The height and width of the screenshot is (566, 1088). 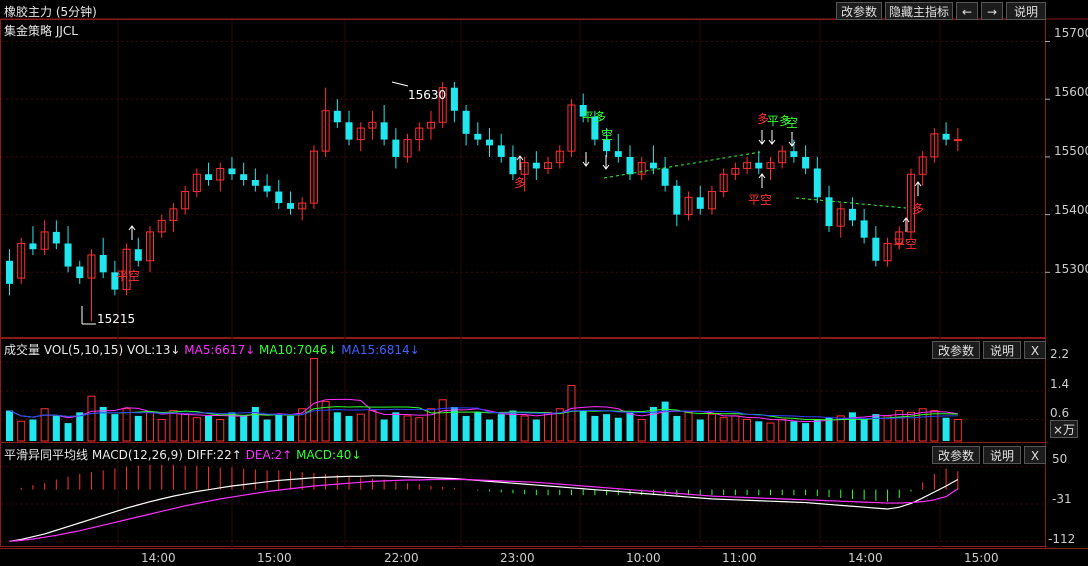 What do you see at coordinates (41, 31) in the screenshot?
I see `strategy-name: 集金策略 JJCL` at bounding box center [41, 31].